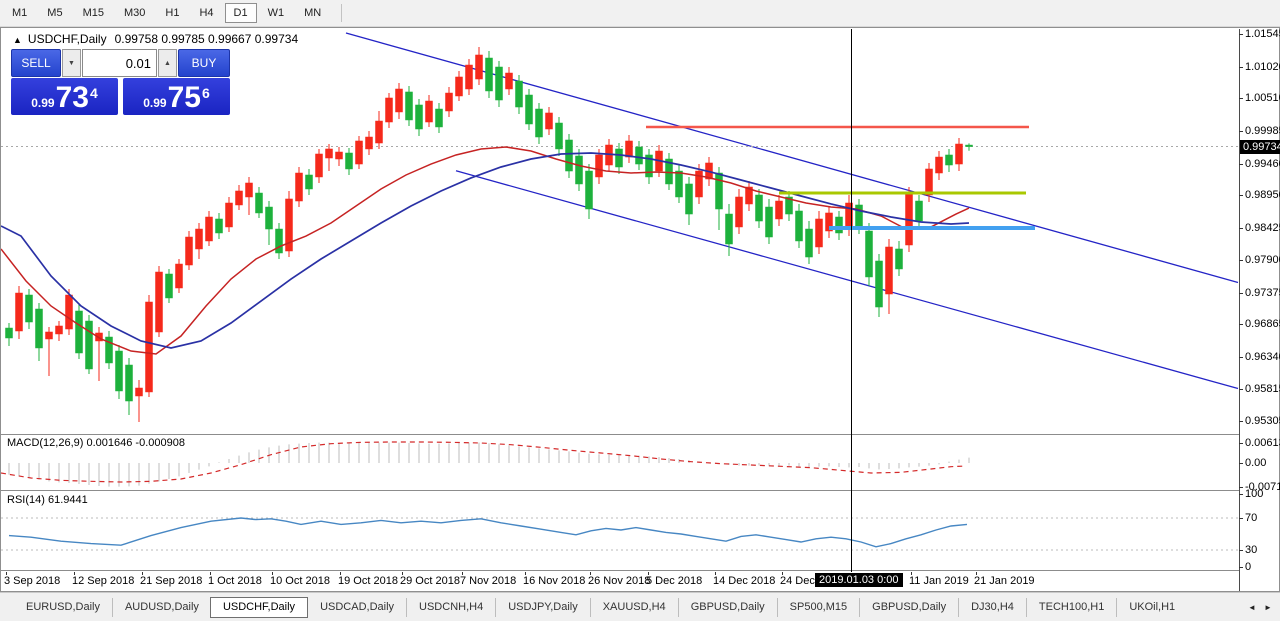  What do you see at coordinates (155, 103) in the screenshot?
I see `buy-price-prefix: 0.99` at bounding box center [155, 103].